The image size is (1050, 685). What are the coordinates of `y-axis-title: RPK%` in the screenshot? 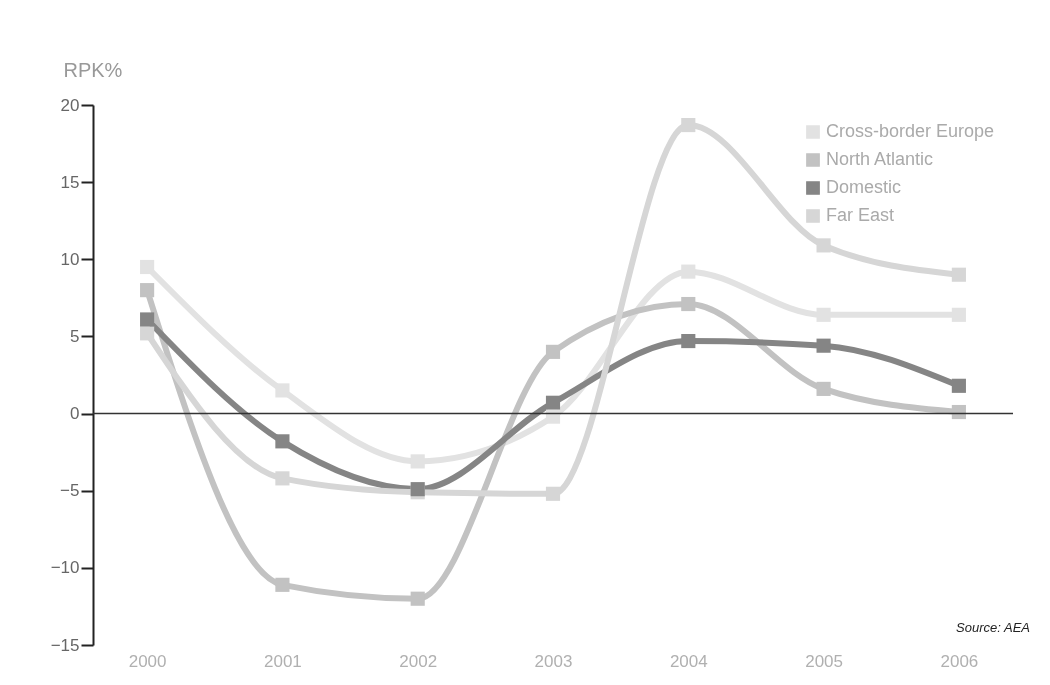 It's located at (93, 69).